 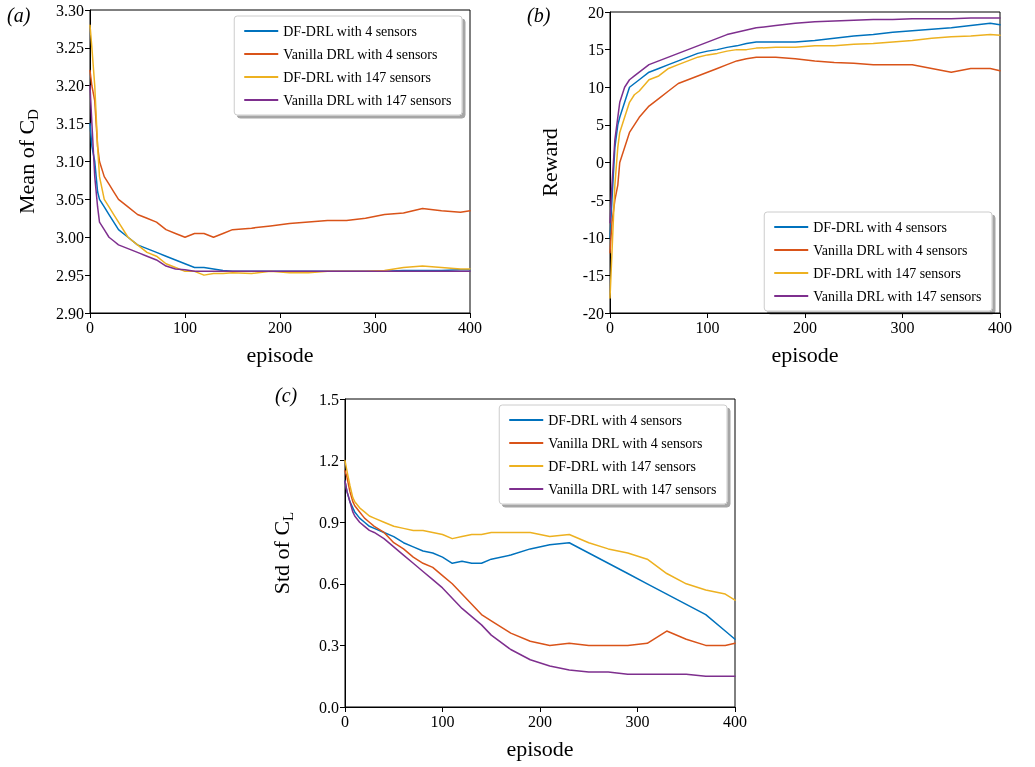 What do you see at coordinates (27, 161) in the screenshot?
I see `y-axis-title: Mean of CD` at bounding box center [27, 161].